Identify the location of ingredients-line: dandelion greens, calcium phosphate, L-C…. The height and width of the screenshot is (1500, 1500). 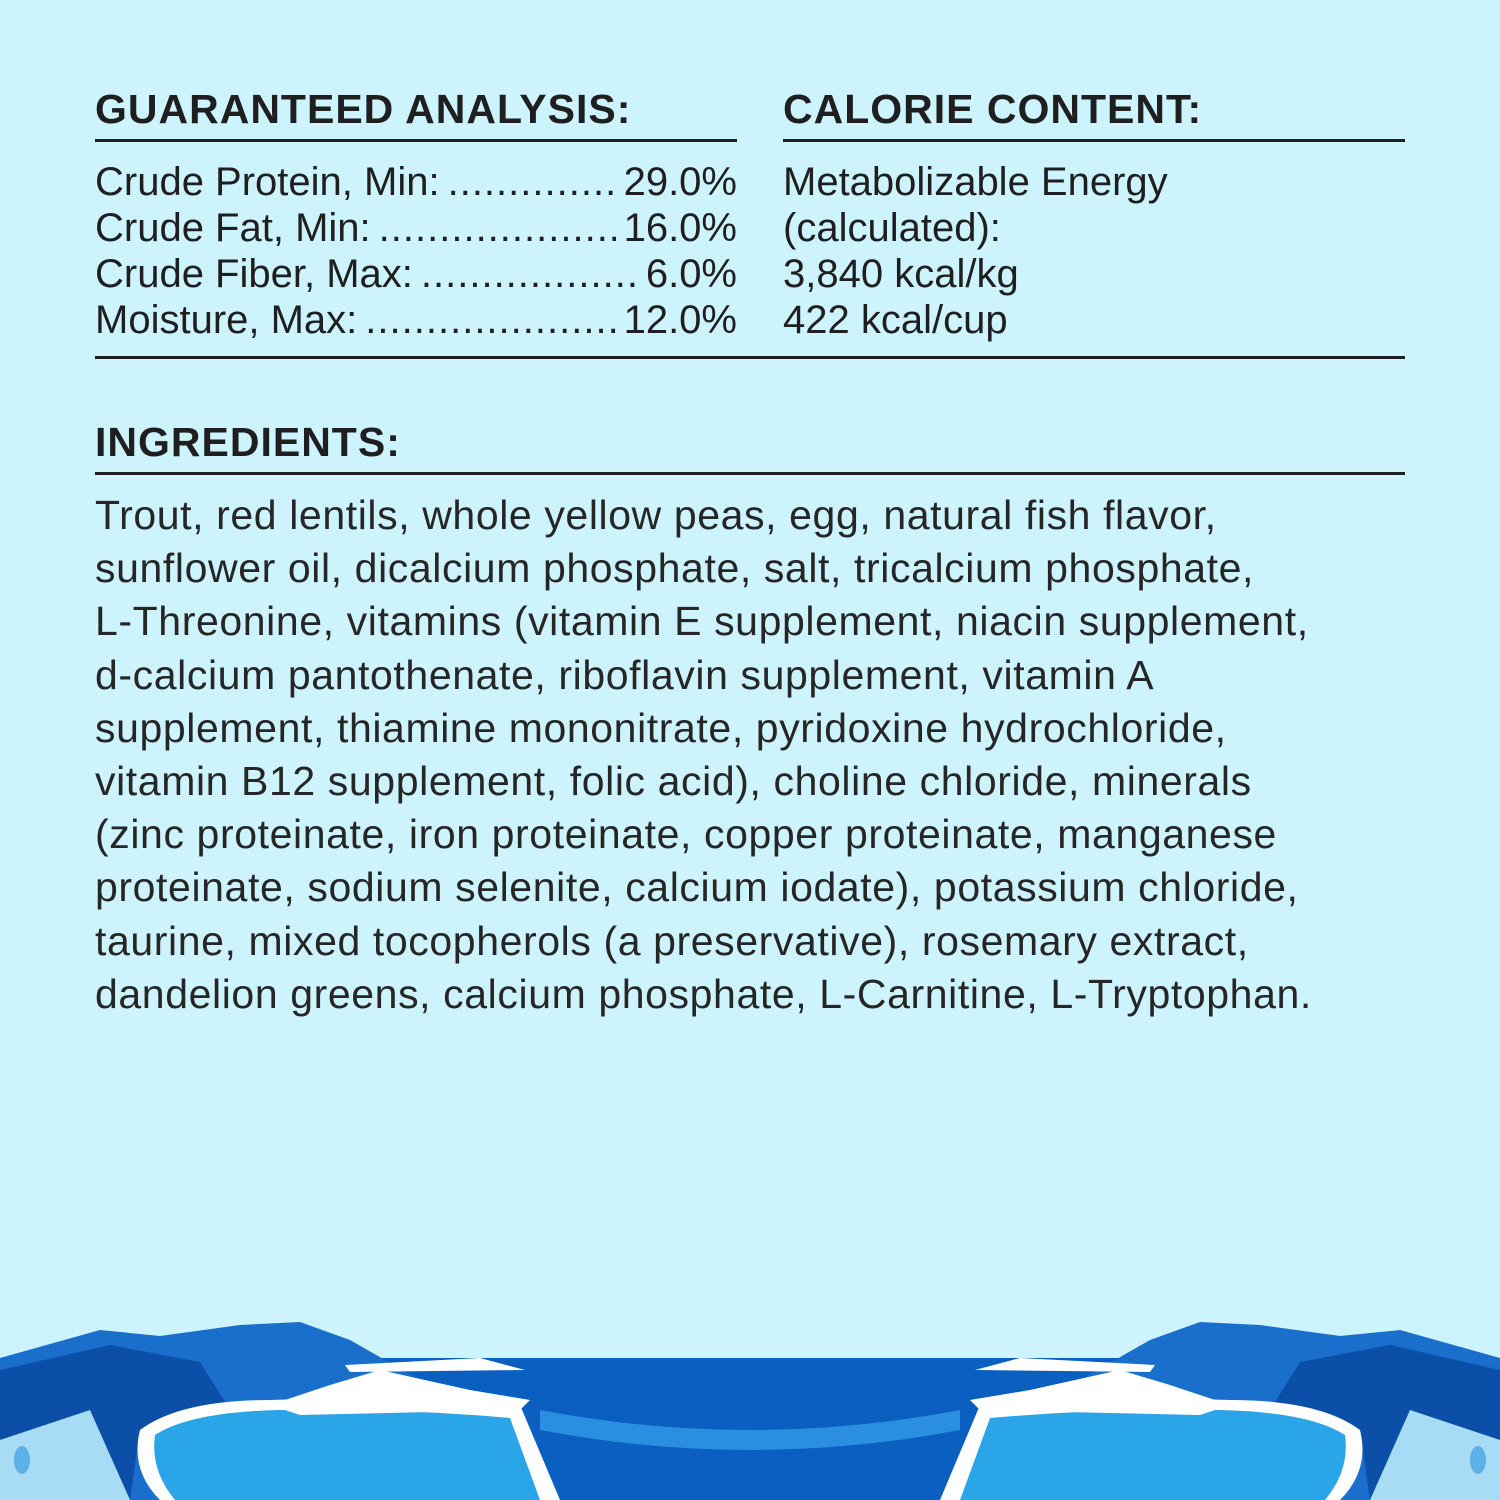
(703, 993).